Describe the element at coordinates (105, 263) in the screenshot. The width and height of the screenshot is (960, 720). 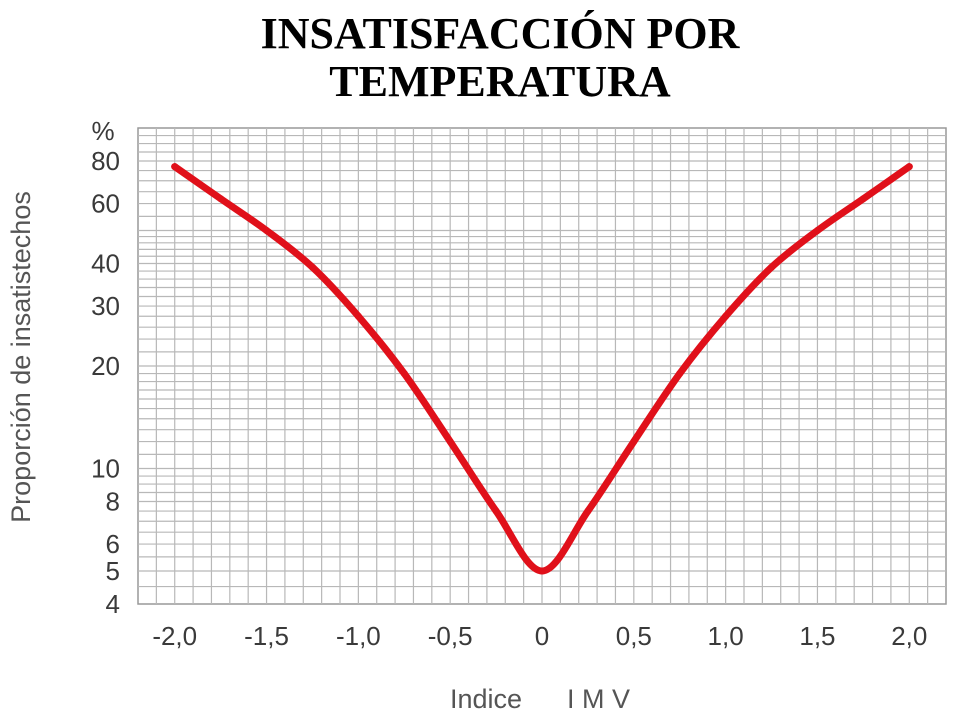
I see `y-tick-label: 40` at that location.